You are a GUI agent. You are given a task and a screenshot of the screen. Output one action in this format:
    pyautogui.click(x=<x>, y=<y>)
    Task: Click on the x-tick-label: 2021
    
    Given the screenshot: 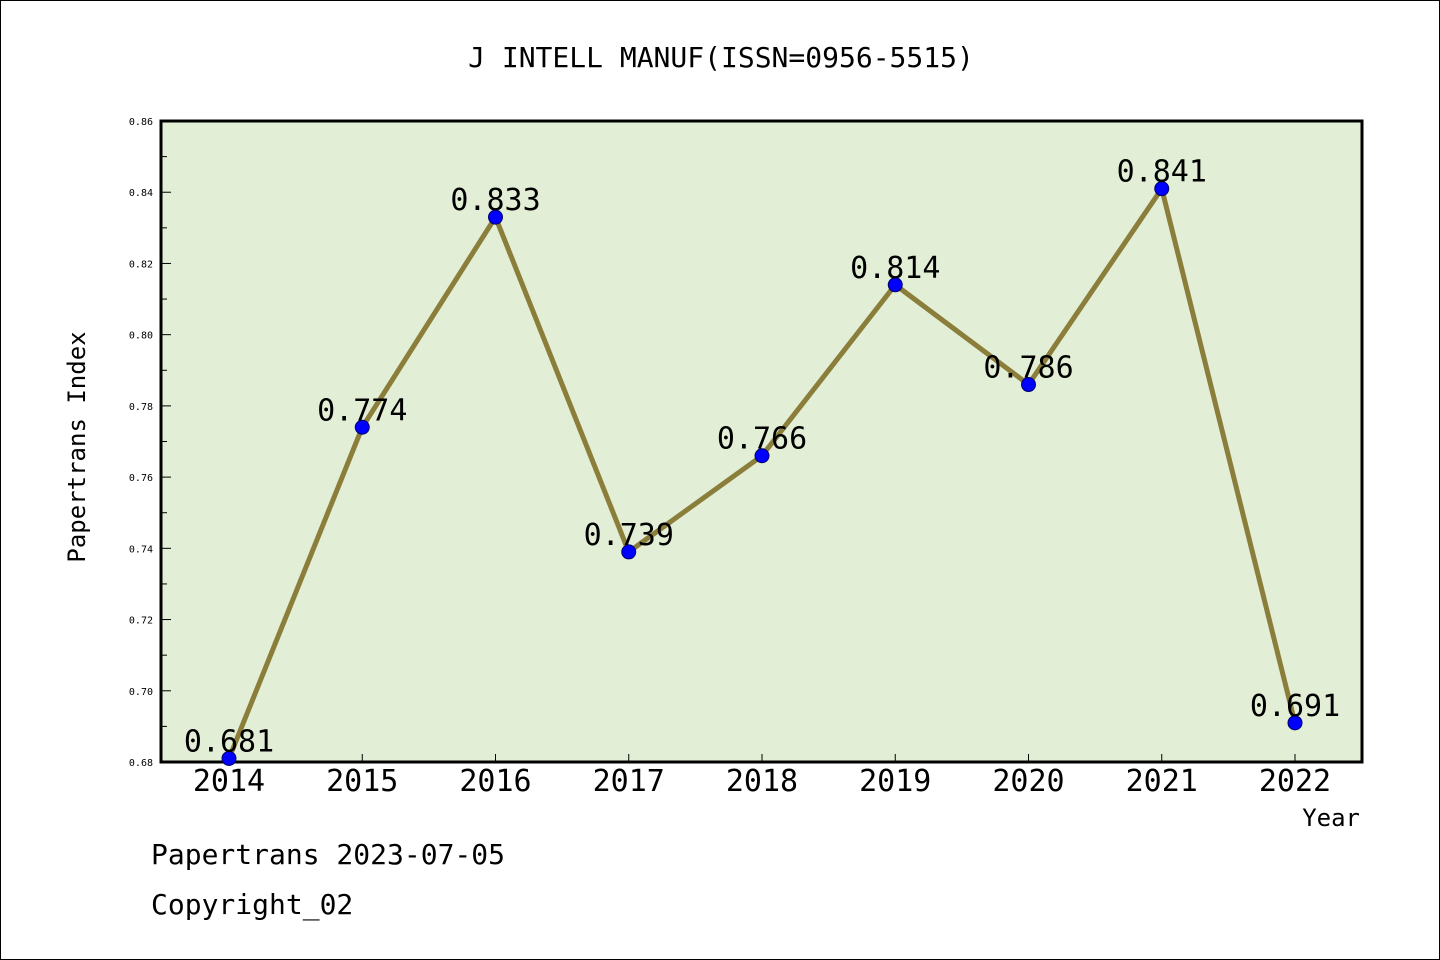 What is the action you would take?
    pyautogui.click(x=1162, y=781)
    